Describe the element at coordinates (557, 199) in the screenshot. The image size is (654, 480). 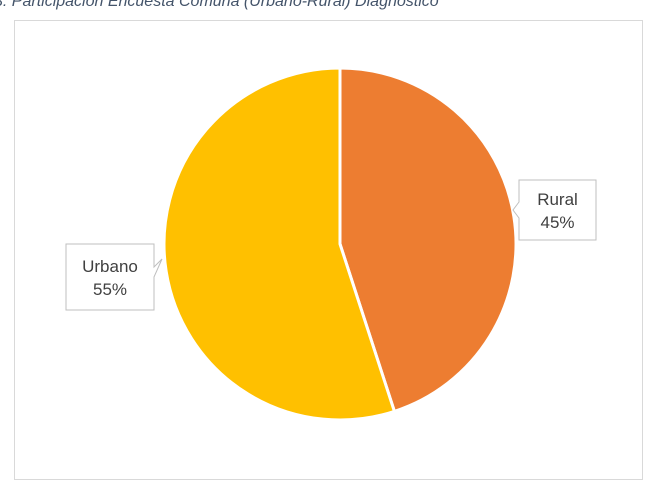
I see `slice-label: Rural` at that location.